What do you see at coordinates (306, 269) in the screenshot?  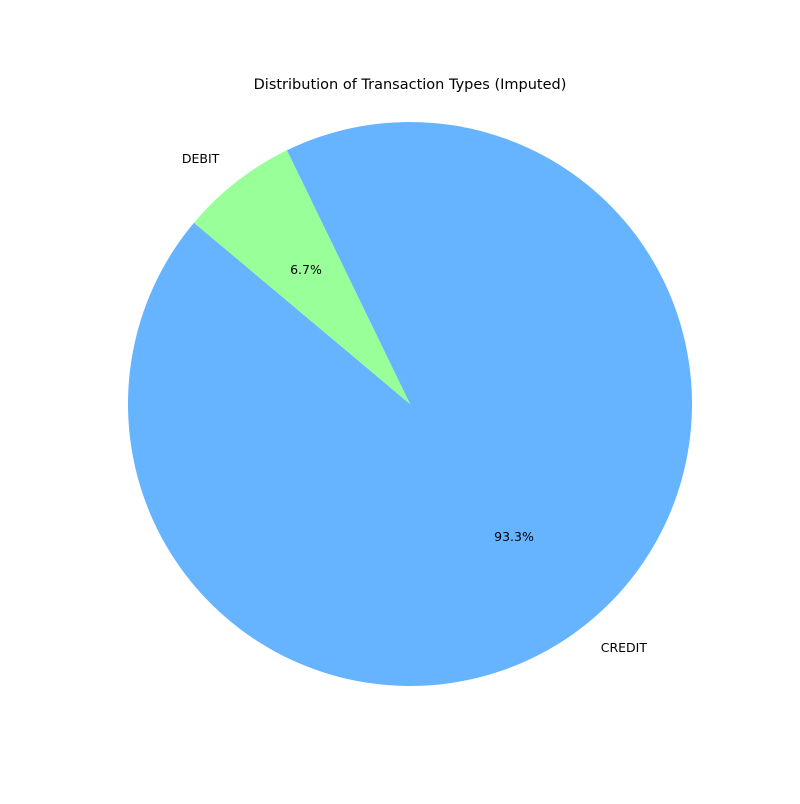 I see `percent-label-debit: 6.7%` at bounding box center [306, 269].